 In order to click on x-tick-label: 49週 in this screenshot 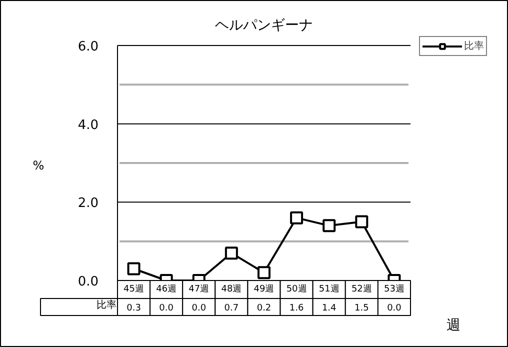, I will do `click(264, 289)`.